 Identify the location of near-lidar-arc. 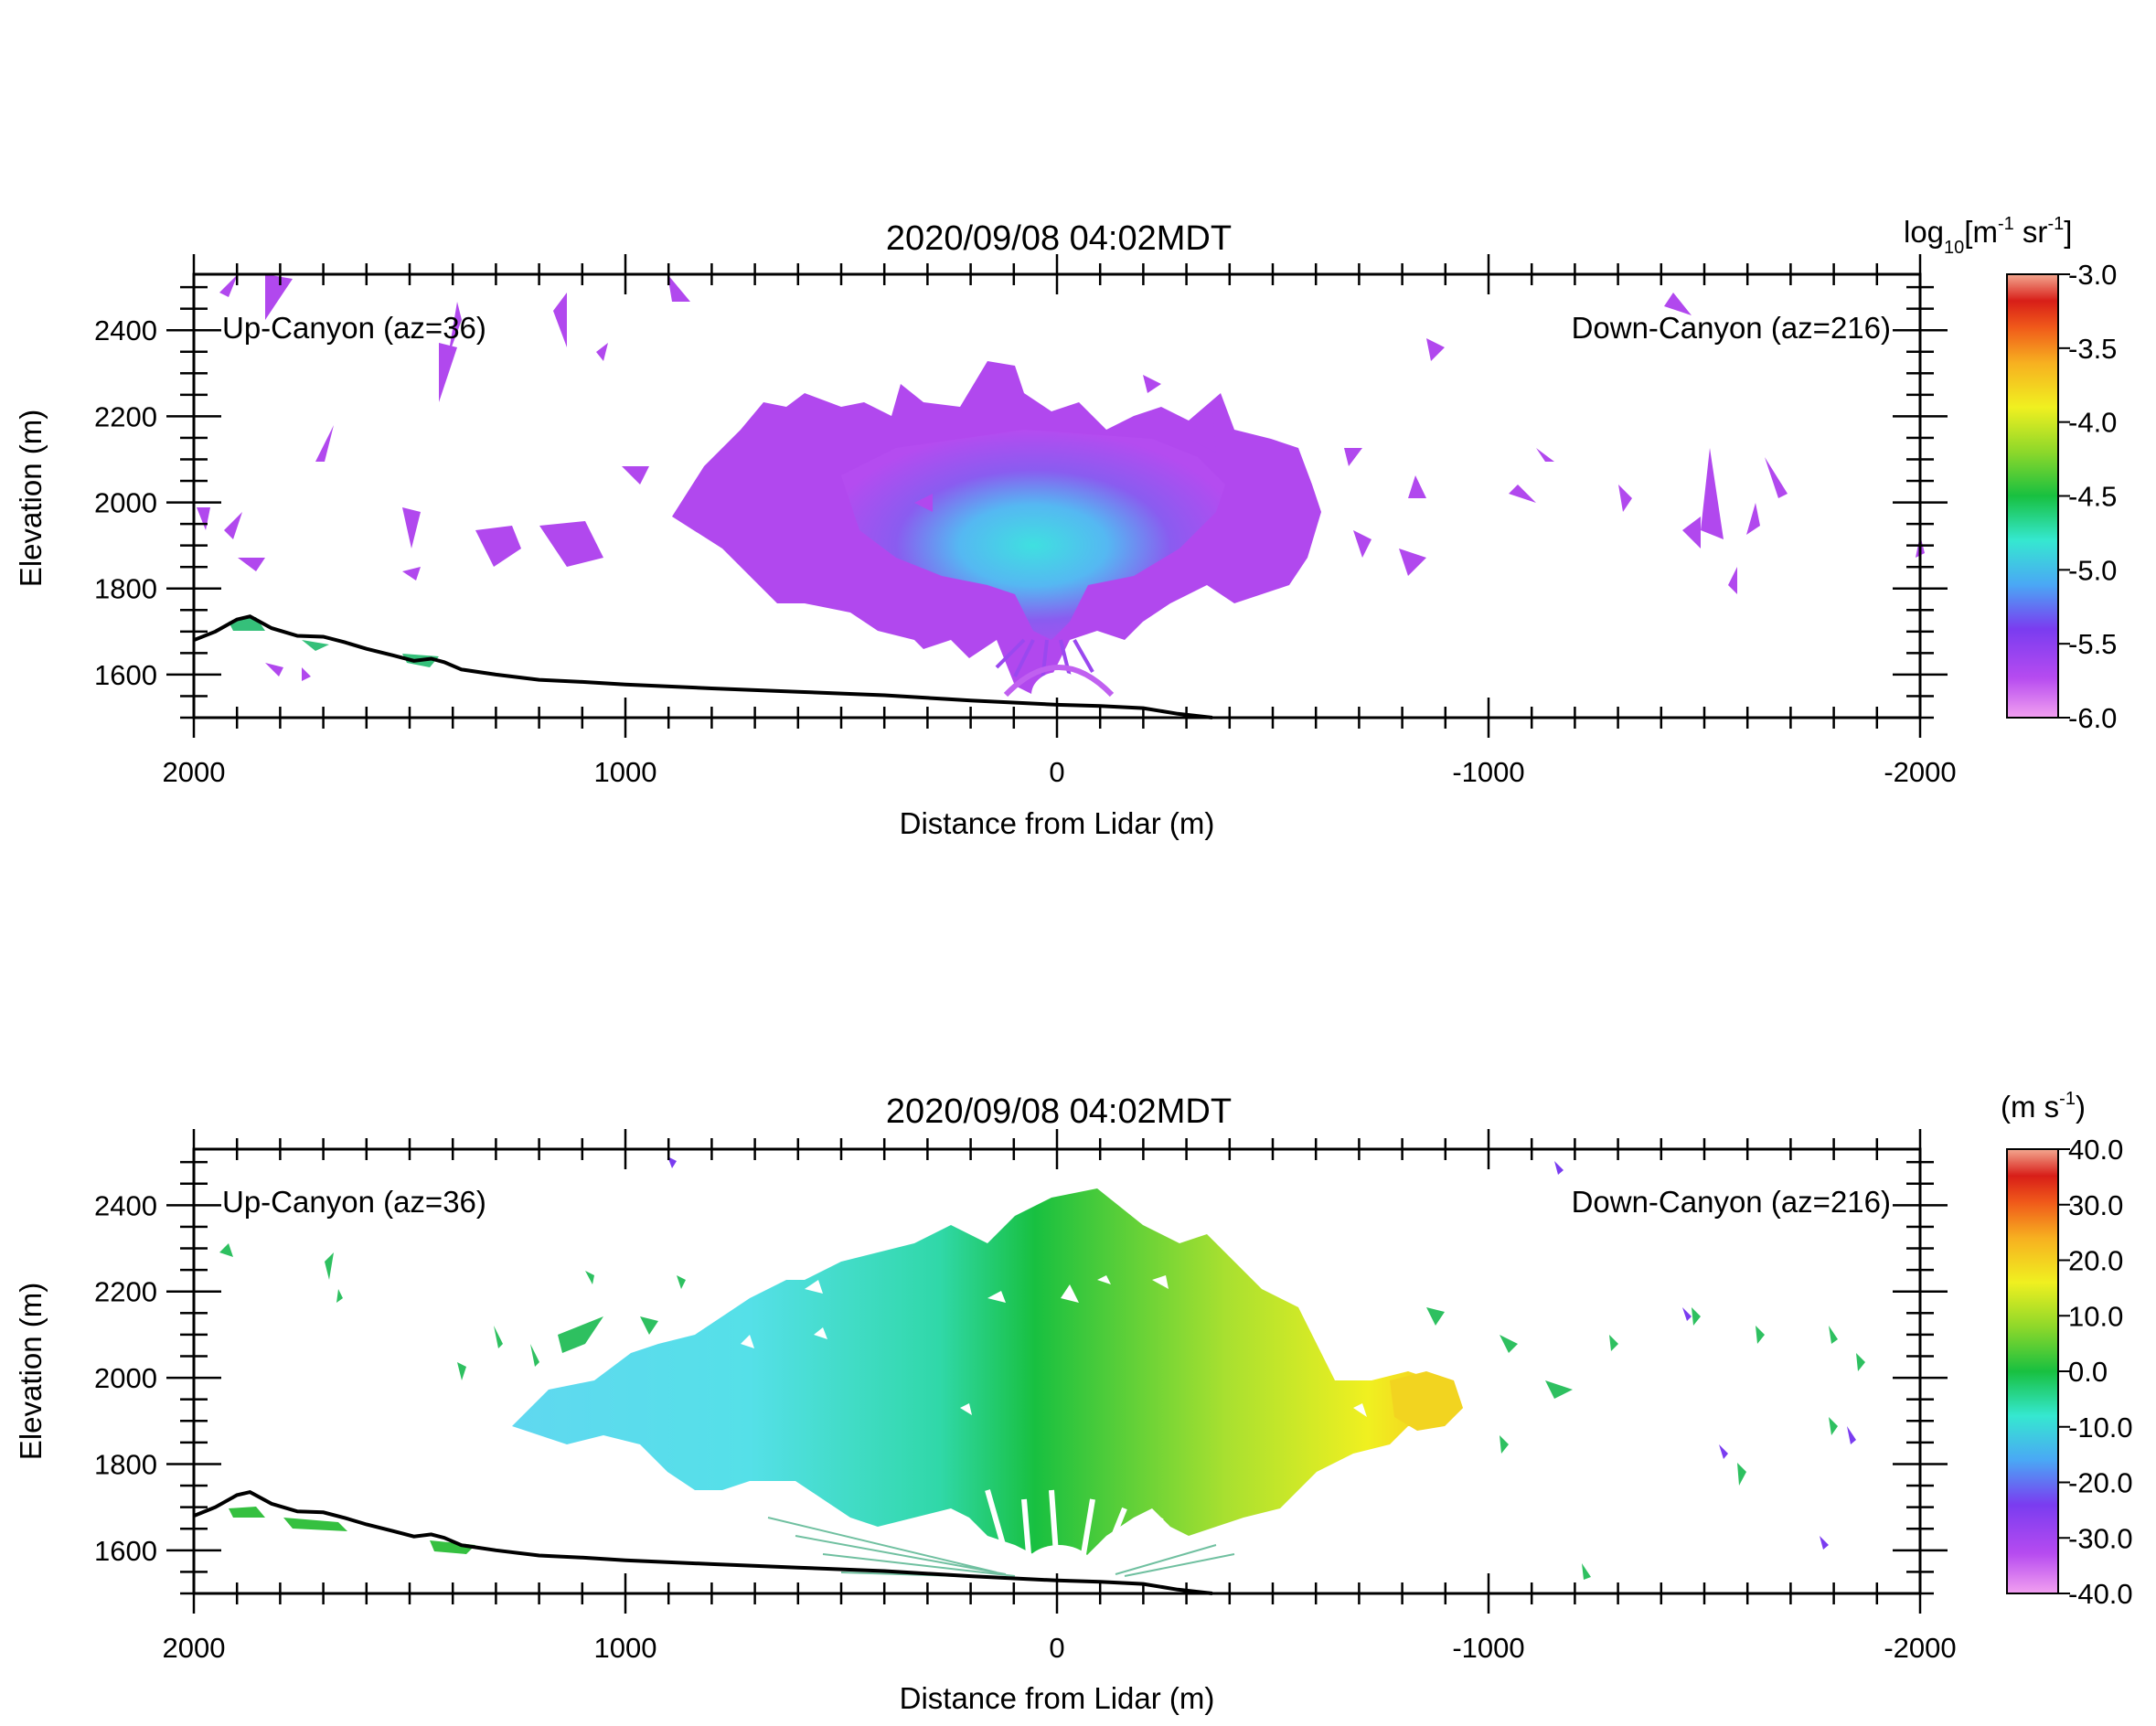
(1059, 681).